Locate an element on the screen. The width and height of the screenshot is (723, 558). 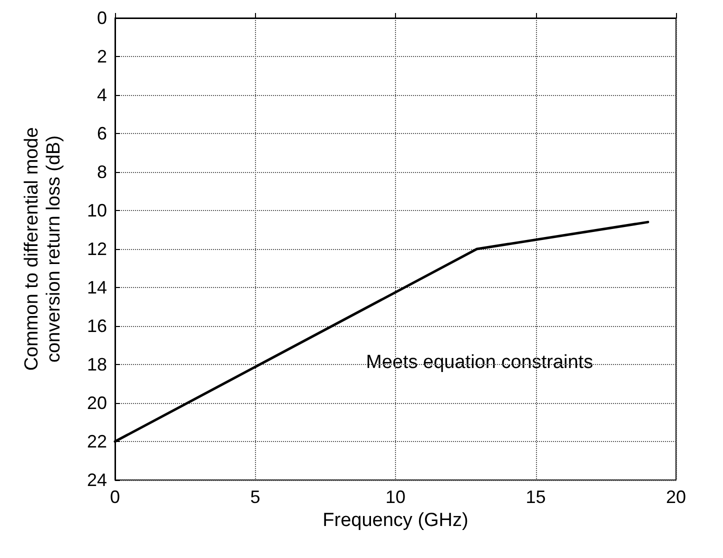
x-axis-title: Frequency (GHz) is located at coordinates (395, 520).